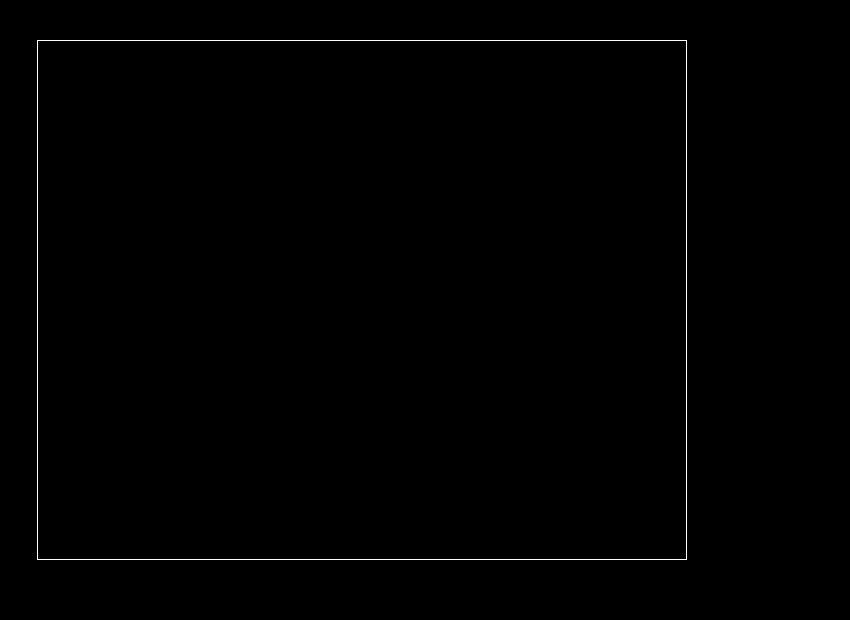  What do you see at coordinates (747, 436) in the screenshot?
I see `legend-col-oper` at bounding box center [747, 436].